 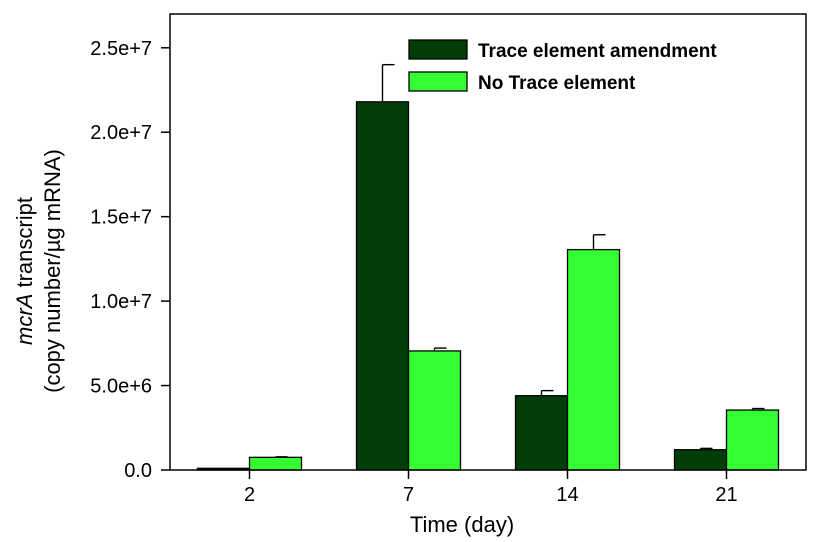 I want to click on x-tick-label: 2, so click(x=249, y=495).